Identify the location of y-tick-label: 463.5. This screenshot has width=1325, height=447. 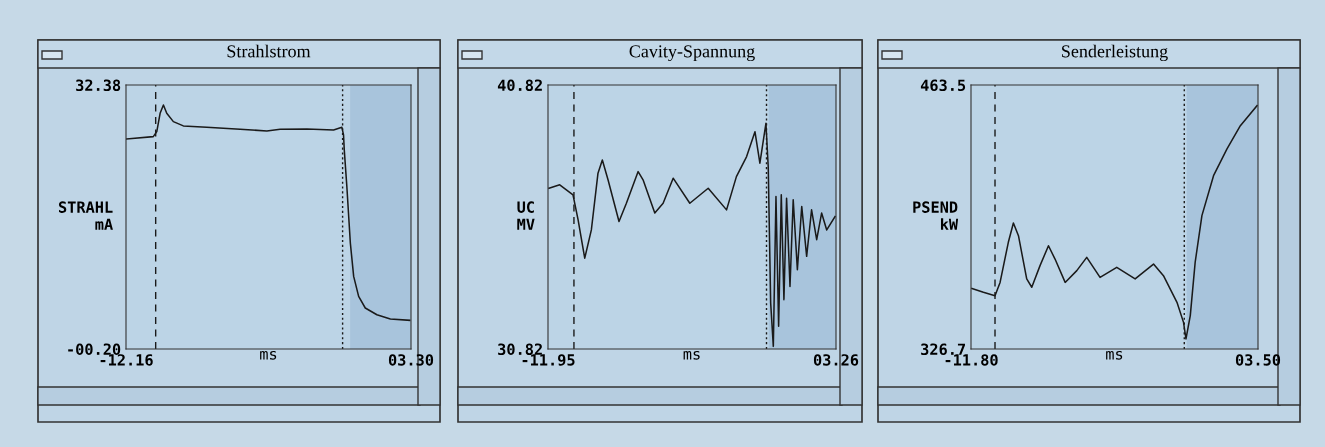
(943, 85).